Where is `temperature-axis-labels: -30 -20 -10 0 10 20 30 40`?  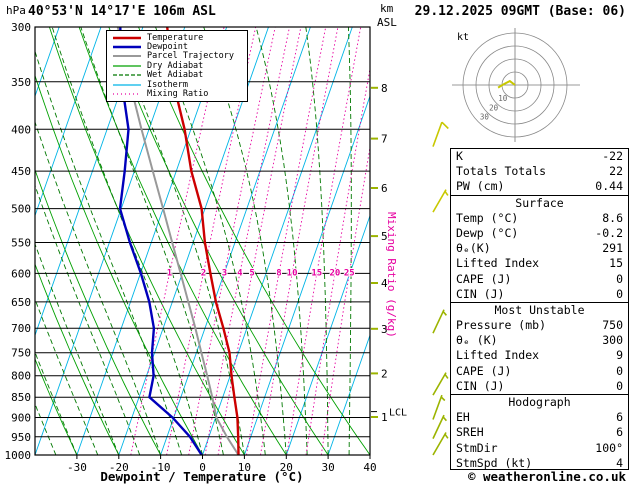
temperature-axis-labels: -30 -20 -10 0 10 20 30 40 is located at coordinates (222, 464).